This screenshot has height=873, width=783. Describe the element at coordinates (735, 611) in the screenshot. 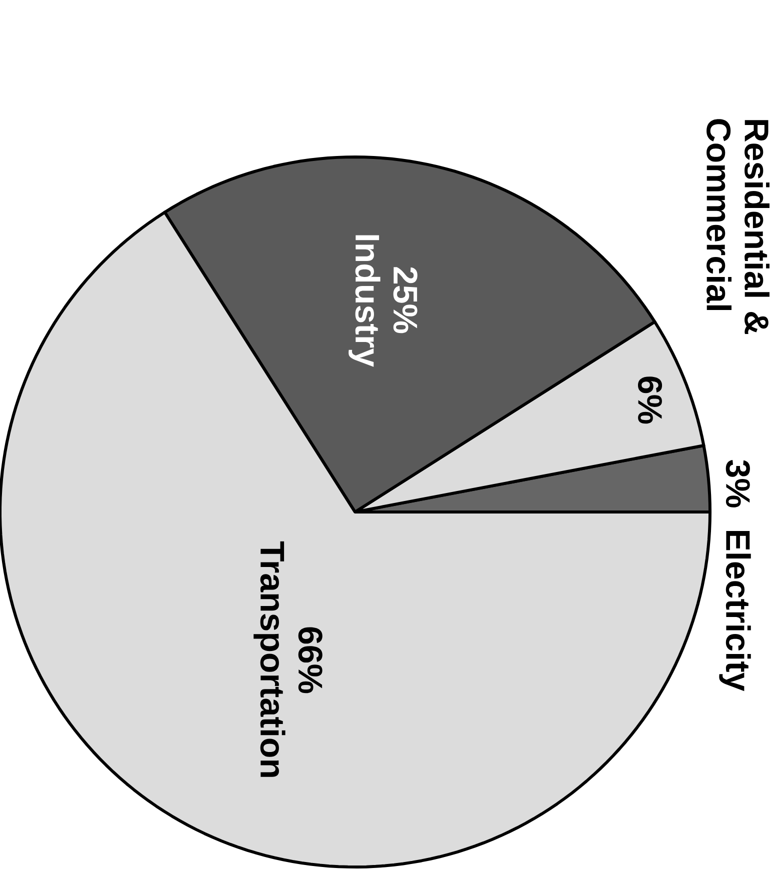

I see `slice-label: Electricity` at that location.